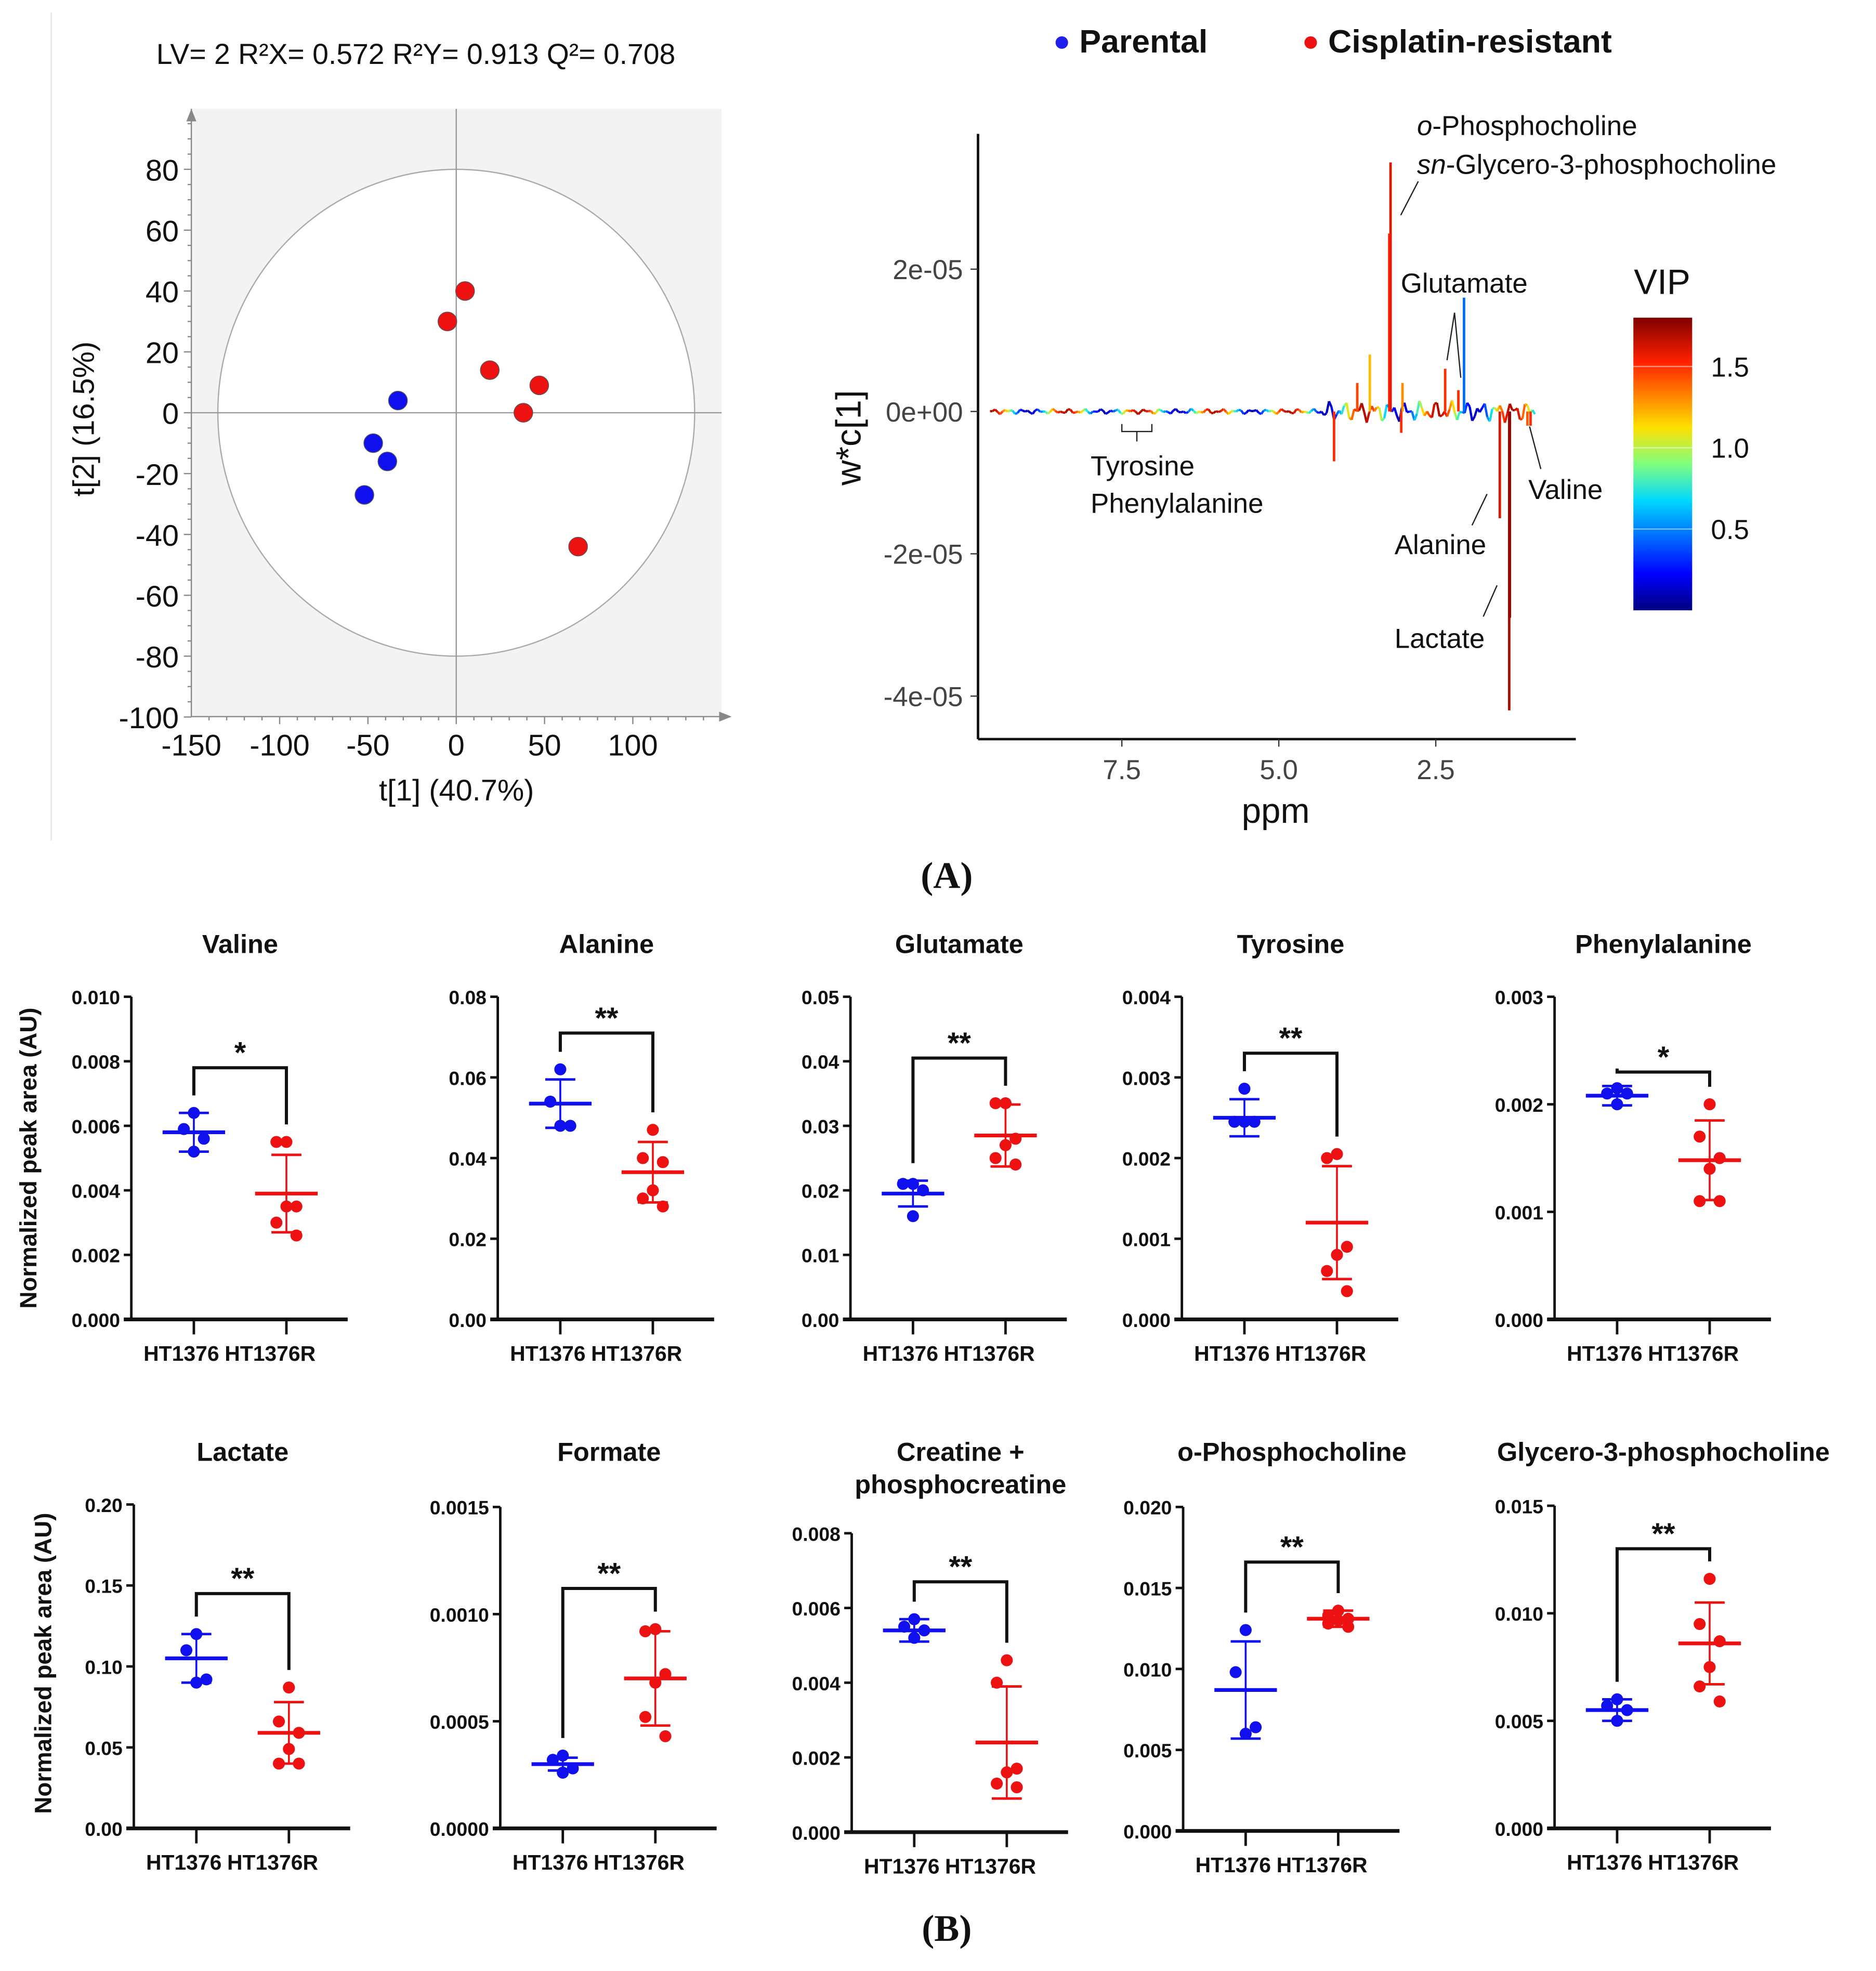  I want to click on y-tick-label: 0.08, so click(468, 997).